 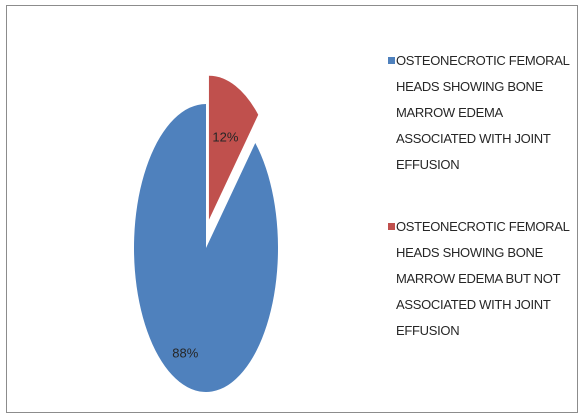 What do you see at coordinates (391, 226) in the screenshot?
I see `legend-swatch-without-effusion` at bounding box center [391, 226].